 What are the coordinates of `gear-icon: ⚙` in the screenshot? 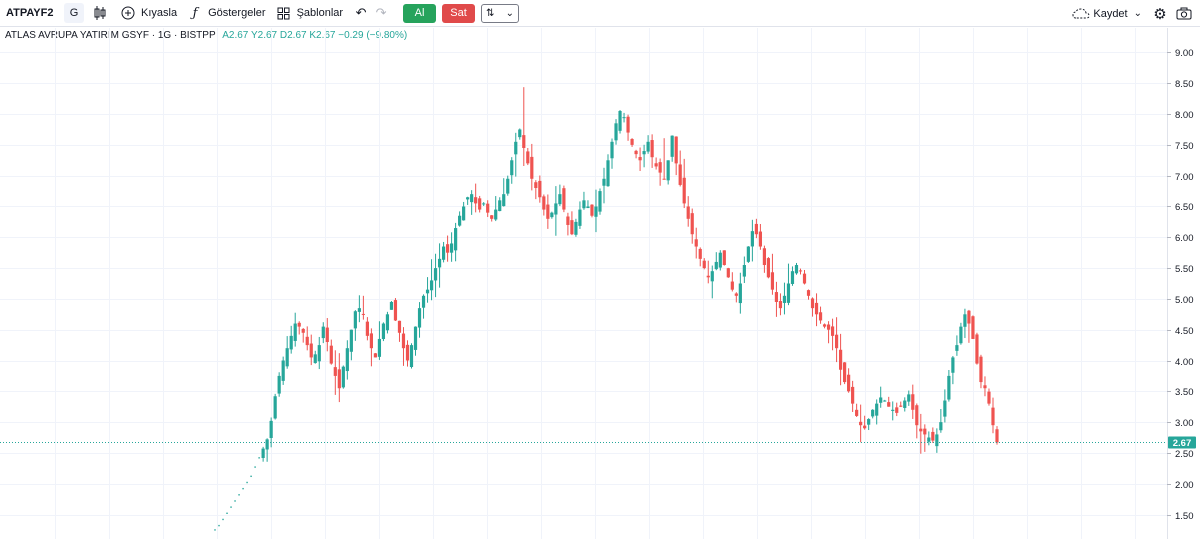 It's located at (1160, 14).